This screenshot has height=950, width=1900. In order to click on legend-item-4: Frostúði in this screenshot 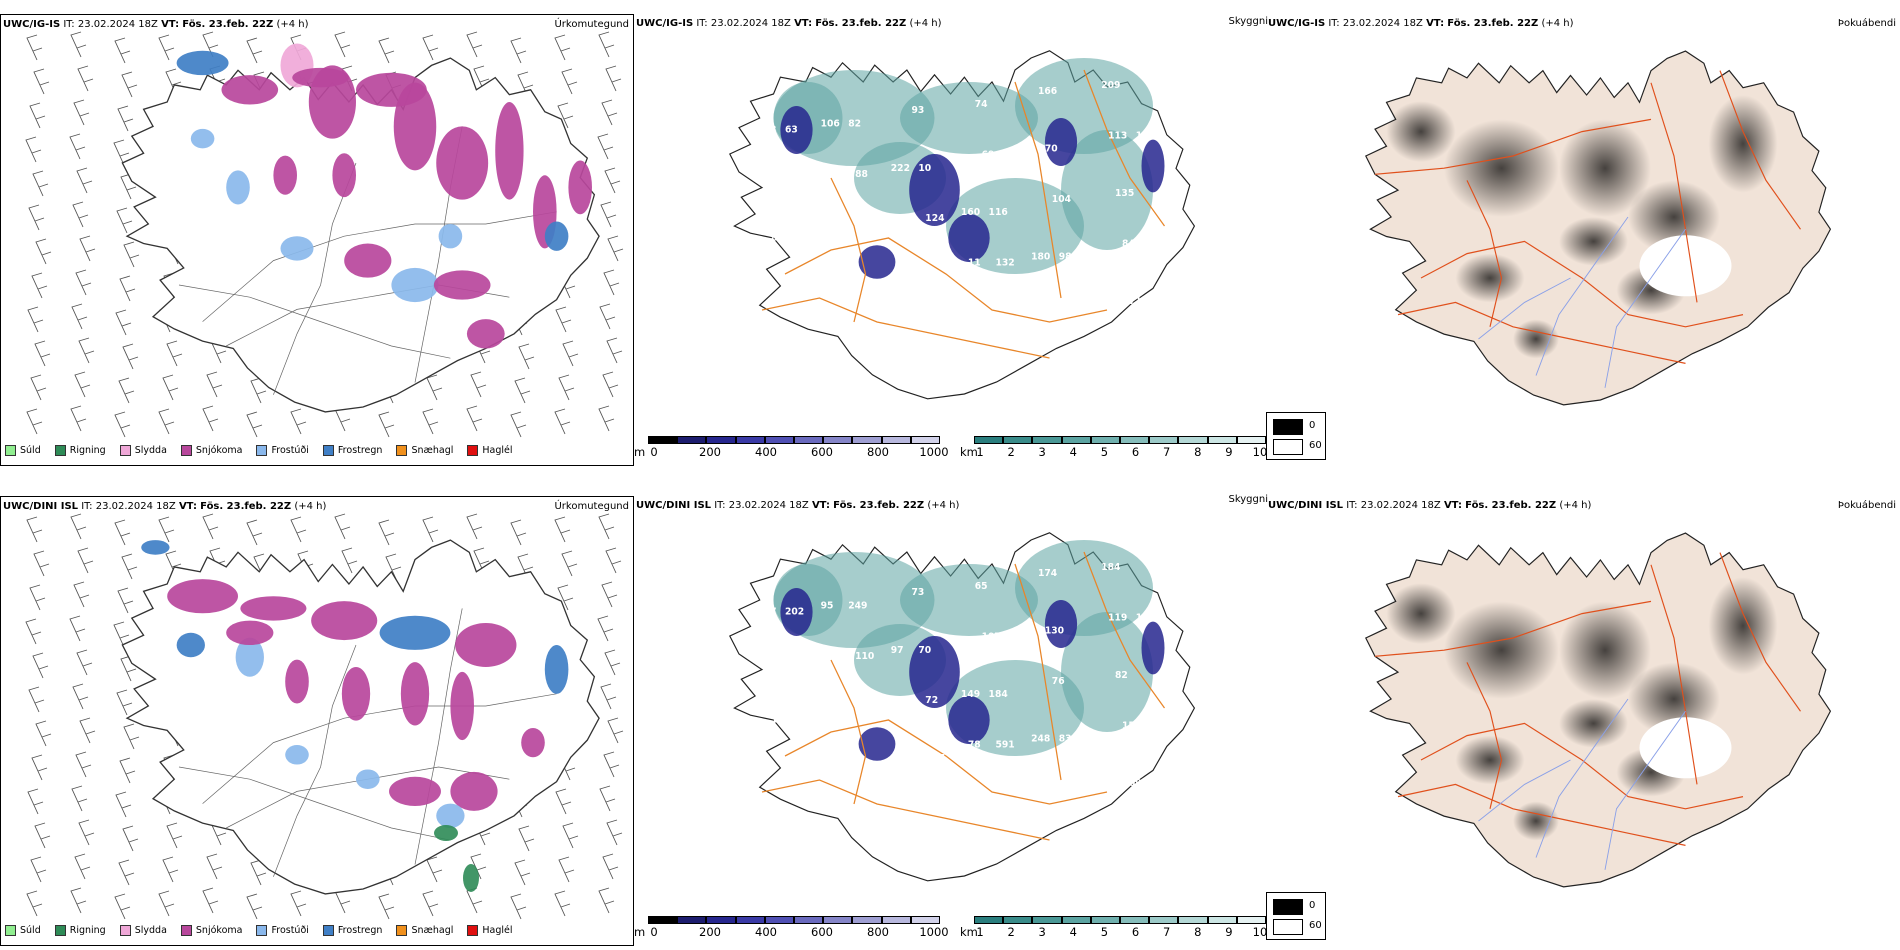, I will do `click(282, 450)`.